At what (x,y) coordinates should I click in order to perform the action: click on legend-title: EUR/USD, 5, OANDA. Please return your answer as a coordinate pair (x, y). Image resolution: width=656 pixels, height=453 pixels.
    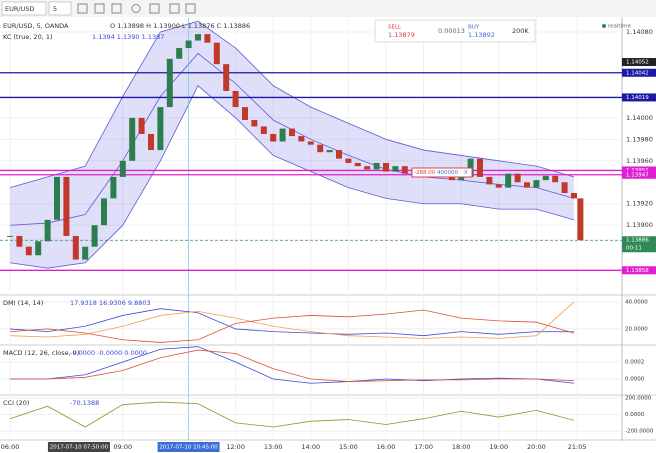
    Looking at the image, I should click on (36, 26).